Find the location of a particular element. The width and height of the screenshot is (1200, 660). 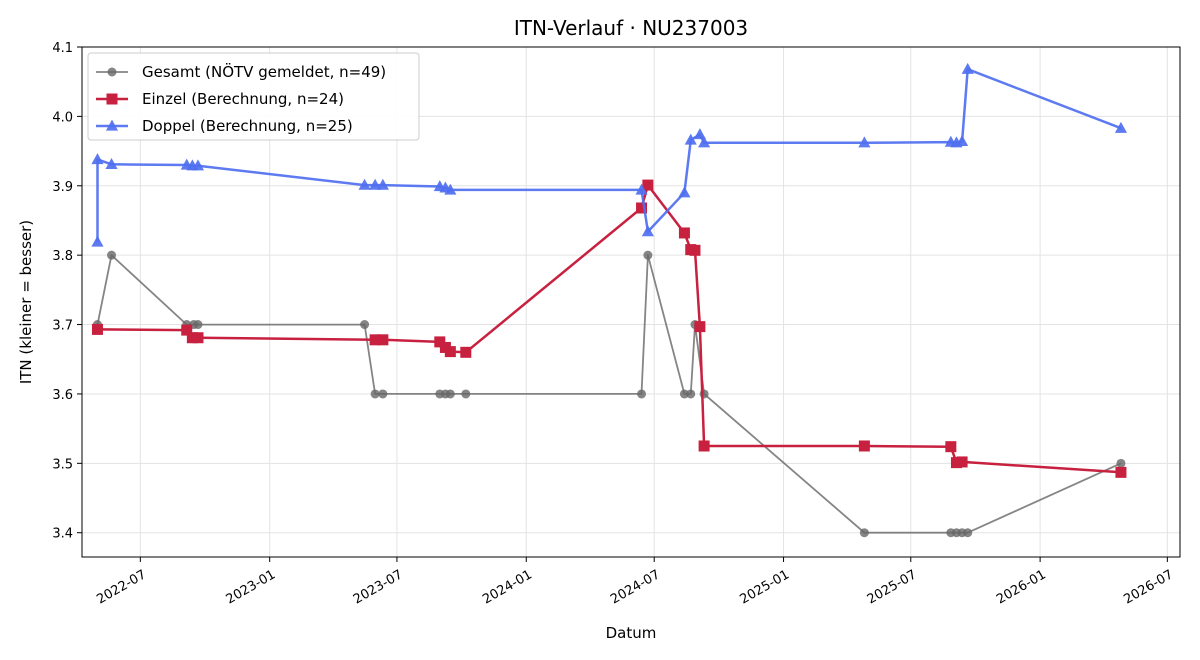

y-tick-label: 3.9 is located at coordinates (62, 187).